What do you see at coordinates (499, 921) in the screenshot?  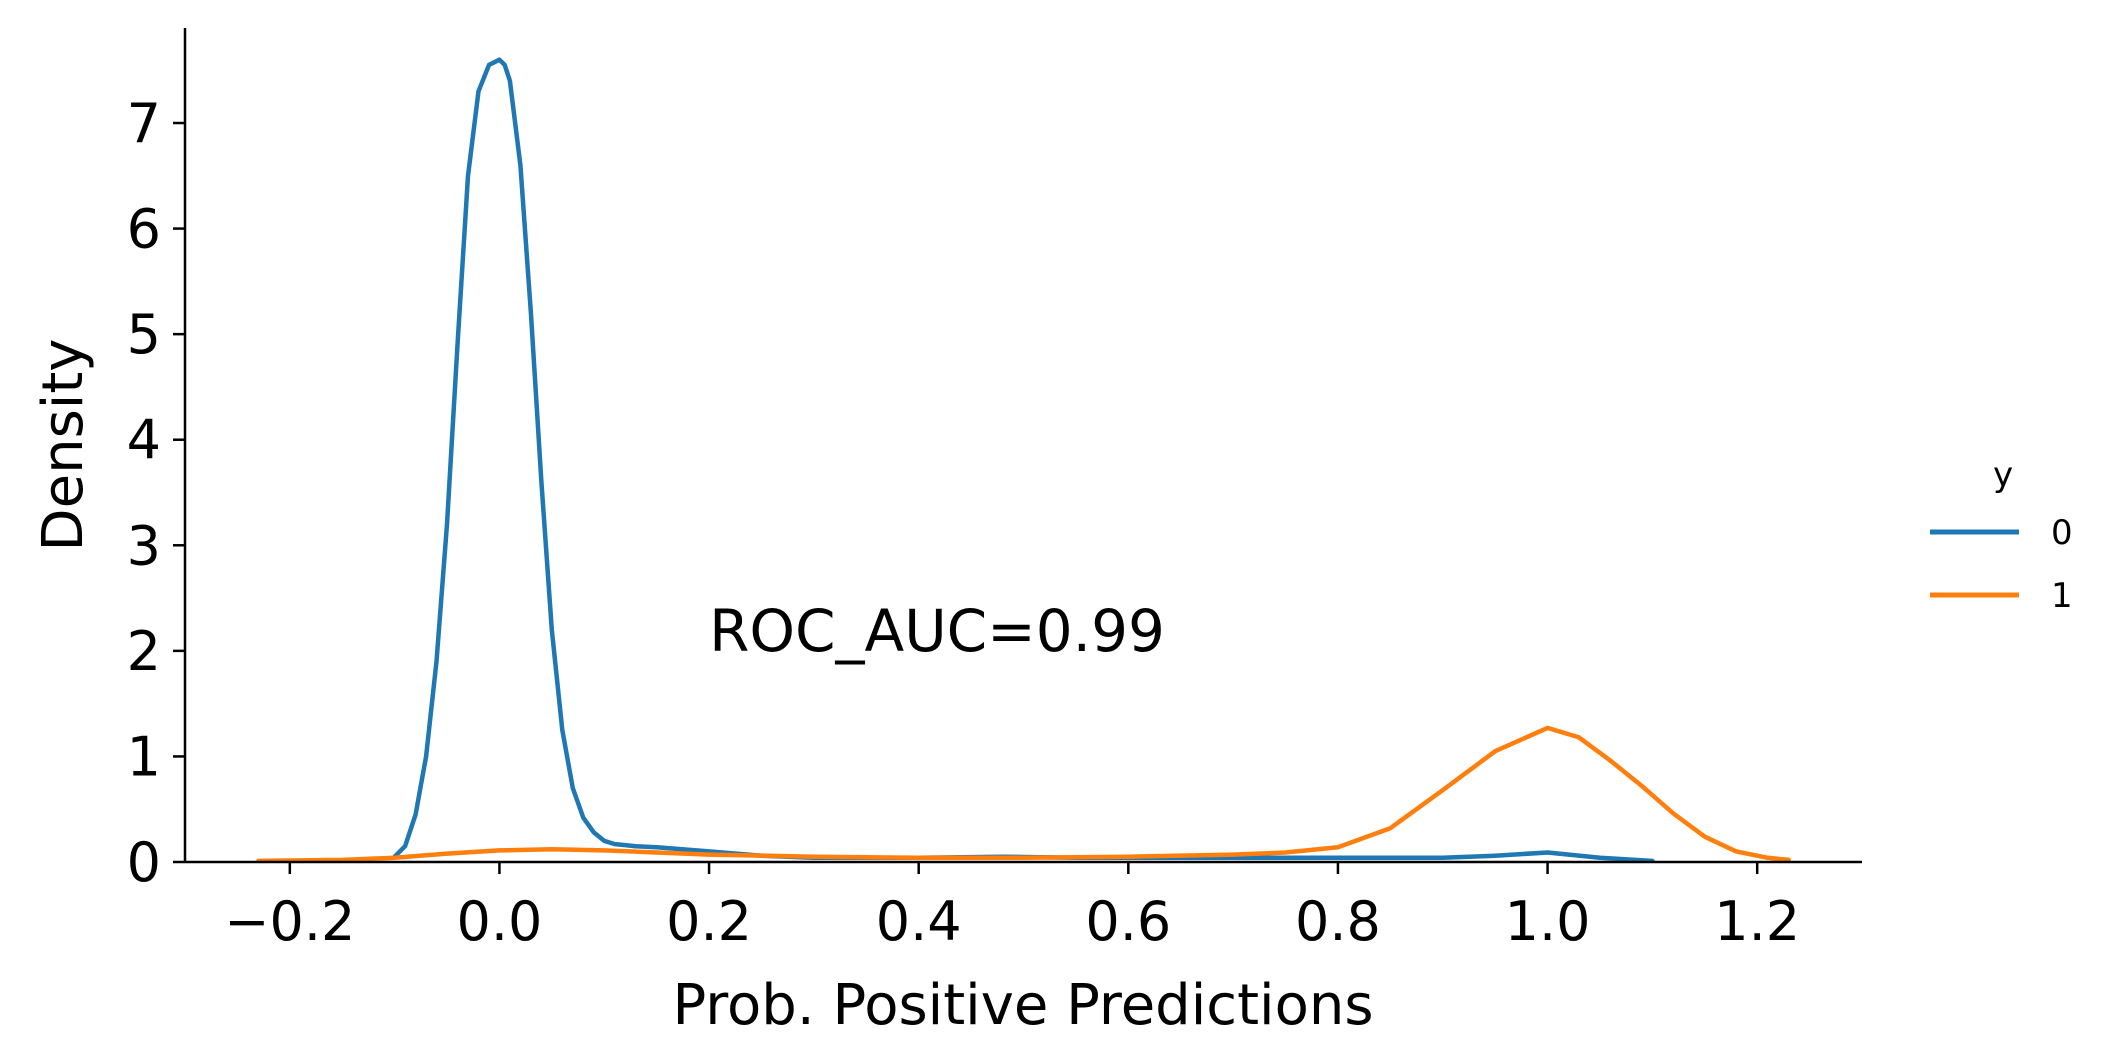 I see `x-tick-label: 0.0` at bounding box center [499, 921].